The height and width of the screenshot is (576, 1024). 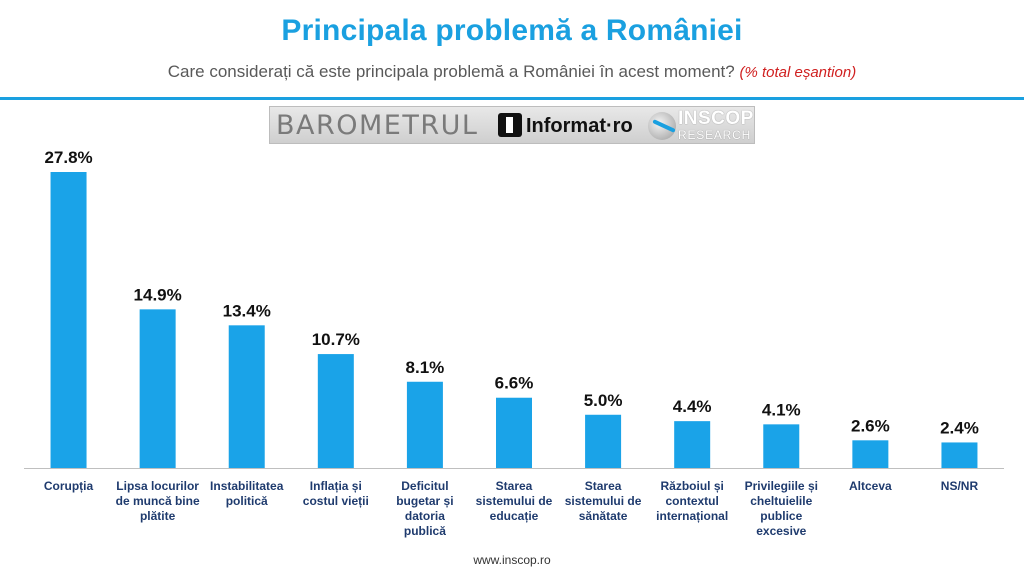 What do you see at coordinates (377, 125) in the screenshot?
I see `barometrul-logo: BAROMETRUL` at bounding box center [377, 125].